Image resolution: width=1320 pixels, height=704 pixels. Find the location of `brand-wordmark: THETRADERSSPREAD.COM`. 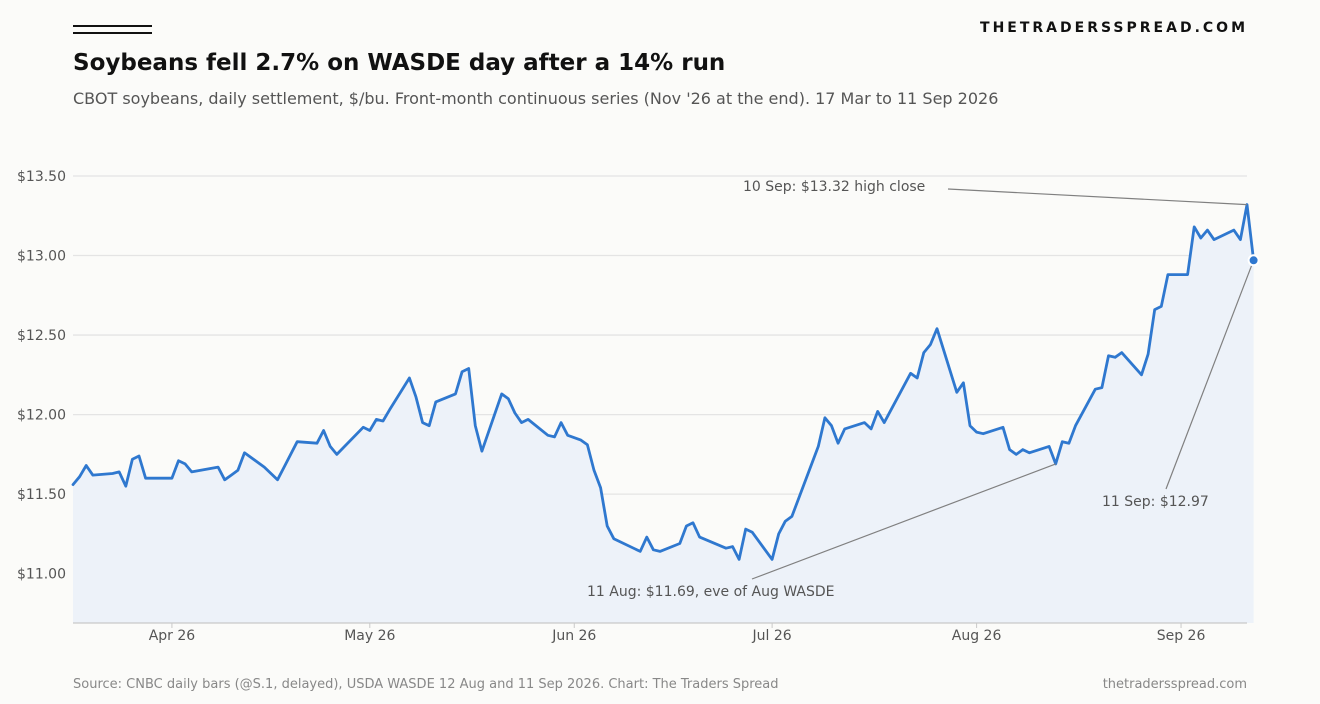

brand-wordmark: THETRADERSSPREAD.COM is located at coordinates (1114, 28).